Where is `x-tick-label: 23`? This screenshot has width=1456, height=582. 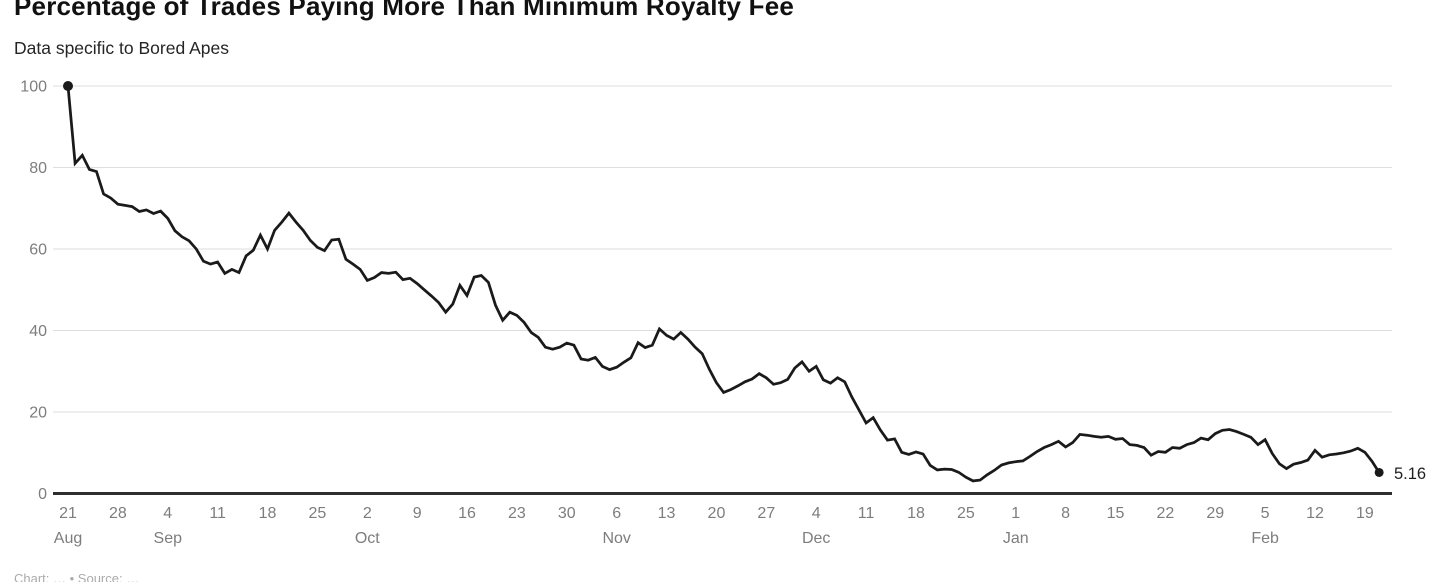
x-tick-label: 23 is located at coordinates (517, 513).